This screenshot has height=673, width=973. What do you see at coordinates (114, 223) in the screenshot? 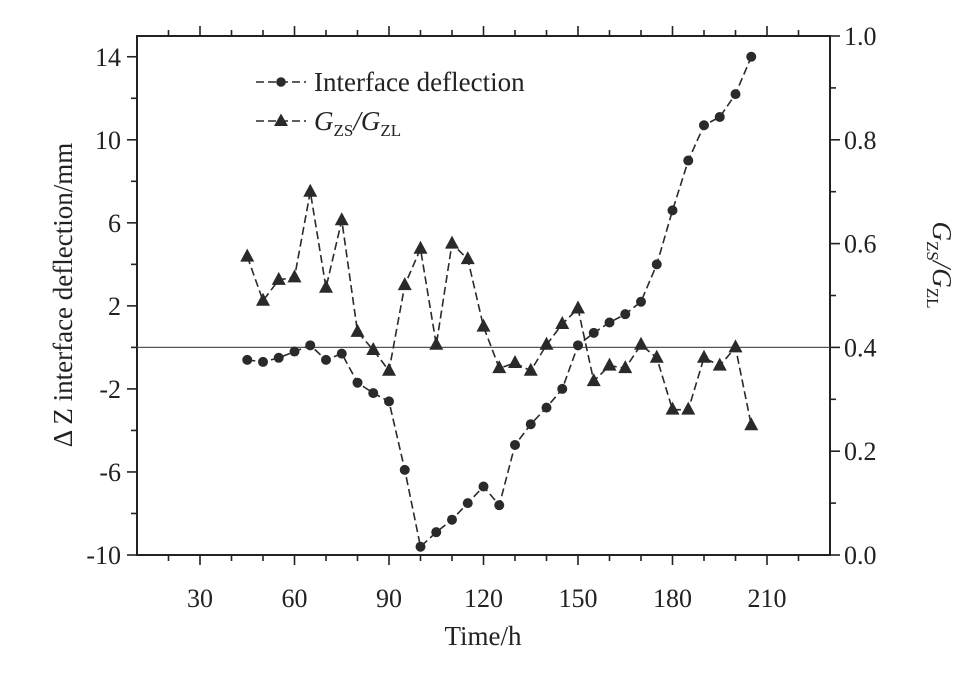
I see `y-left-tick-label: 6` at bounding box center [114, 223].